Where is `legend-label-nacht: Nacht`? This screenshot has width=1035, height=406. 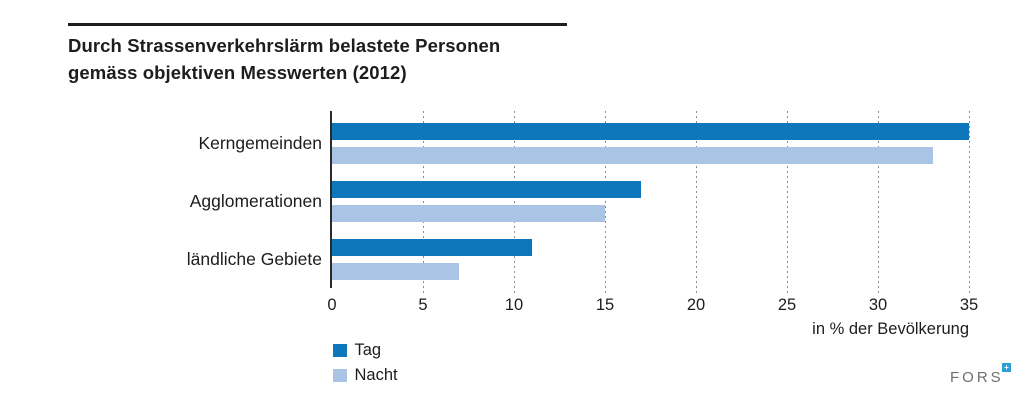 legend-label-nacht: Nacht is located at coordinates (376, 375).